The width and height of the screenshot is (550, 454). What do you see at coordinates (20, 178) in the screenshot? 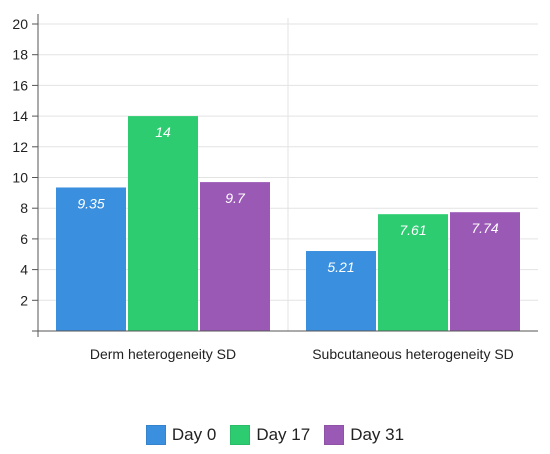
I see `y-tick-label: 10` at bounding box center [20, 178].